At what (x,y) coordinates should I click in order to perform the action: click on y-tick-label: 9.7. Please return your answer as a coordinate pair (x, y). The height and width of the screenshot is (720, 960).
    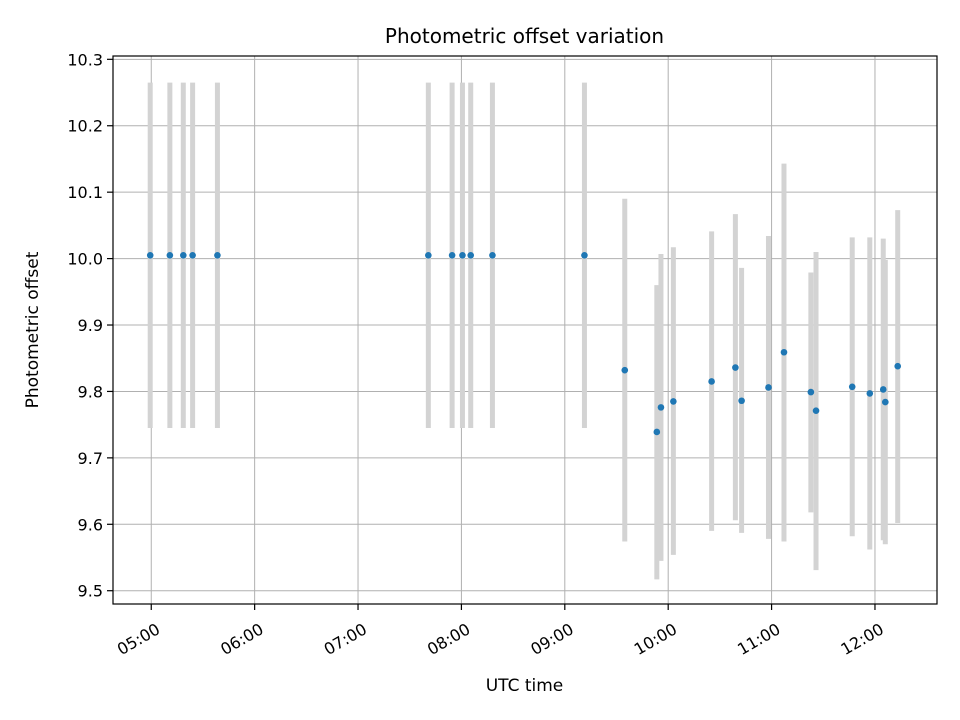
    Looking at the image, I should click on (90, 458).